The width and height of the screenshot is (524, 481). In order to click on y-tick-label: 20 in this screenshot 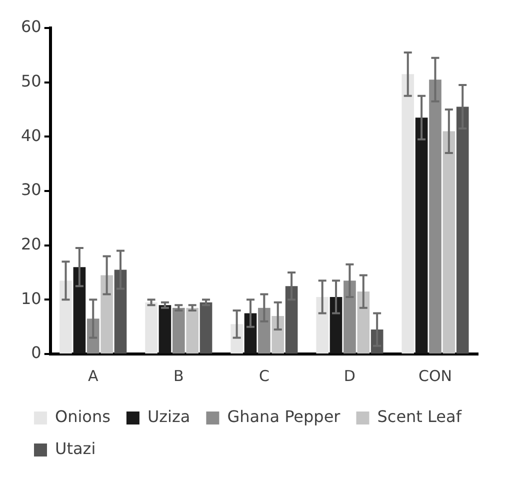, I will do `click(31, 244)`.